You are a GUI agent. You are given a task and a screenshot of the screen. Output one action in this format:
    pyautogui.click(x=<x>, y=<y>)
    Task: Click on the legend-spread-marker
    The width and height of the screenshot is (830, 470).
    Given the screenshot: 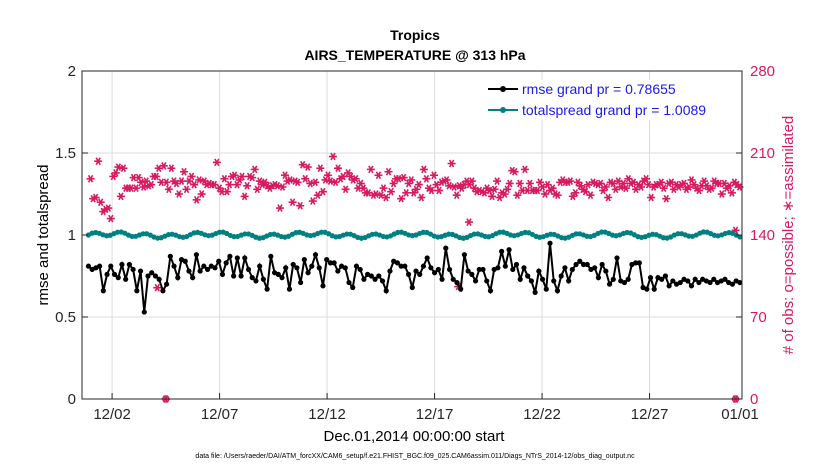 What is the action you would take?
    pyautogui.click(x=503, y=110)
    